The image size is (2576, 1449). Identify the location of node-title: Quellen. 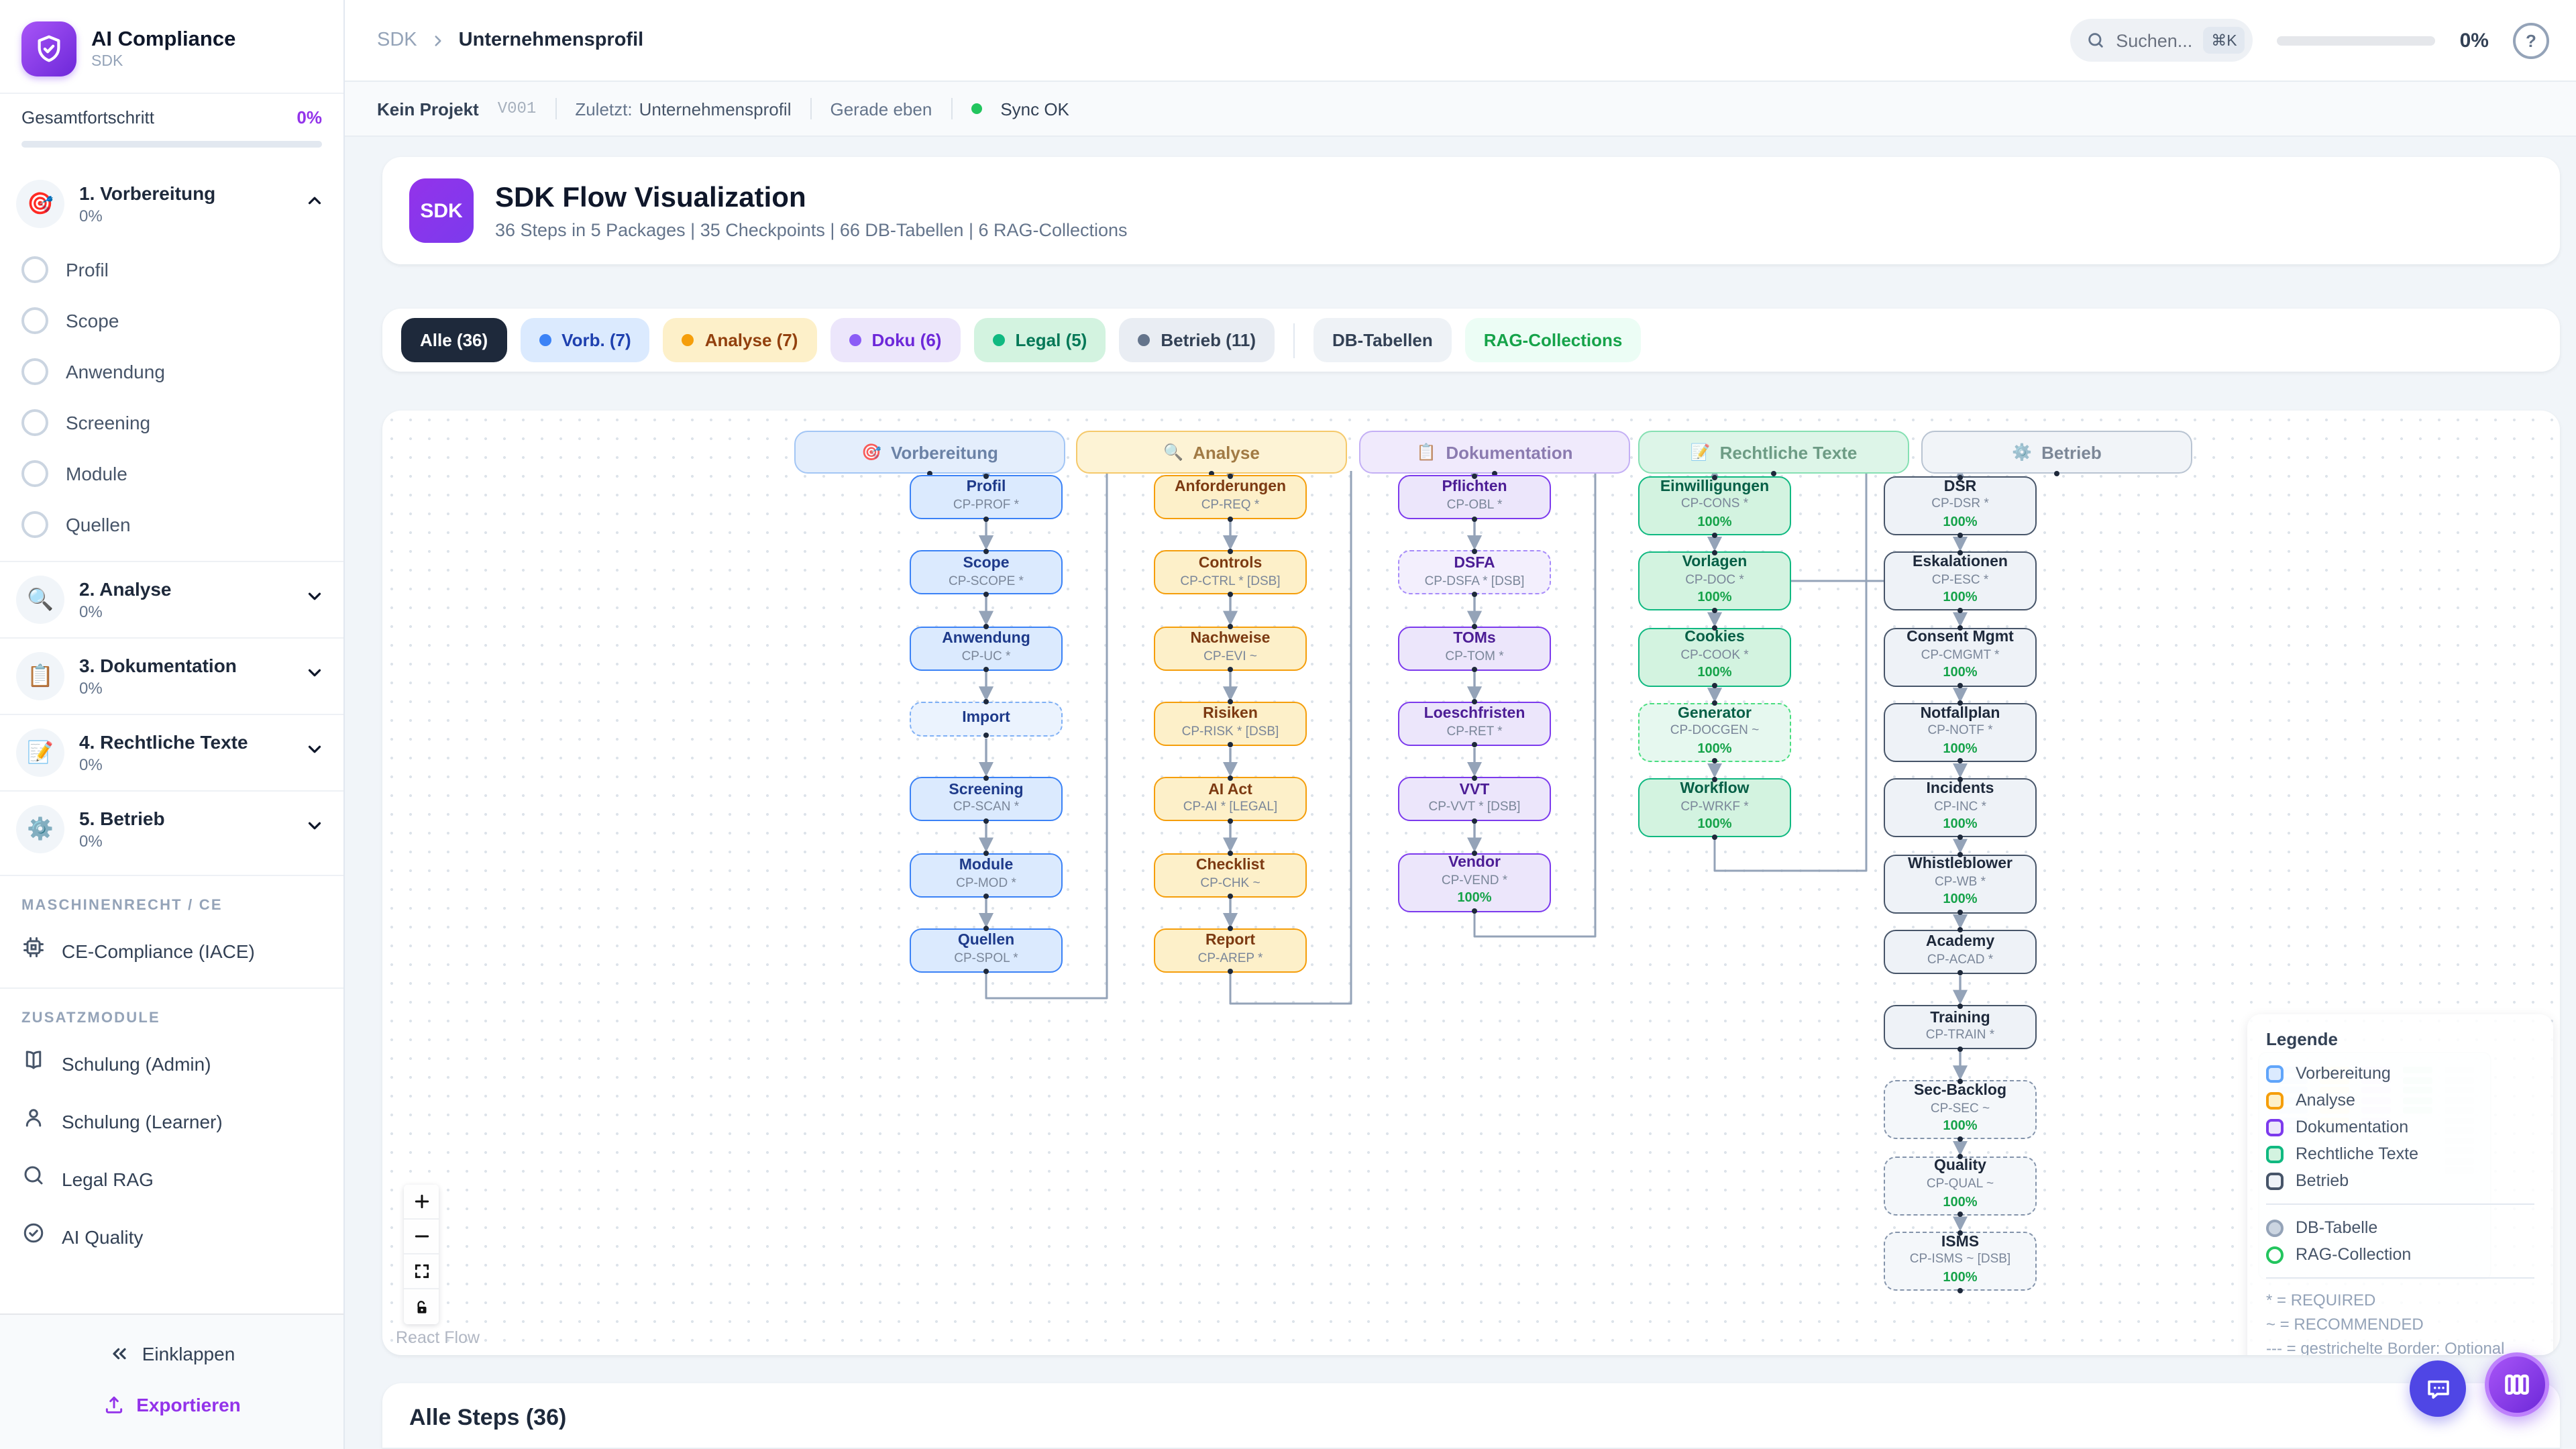
(986, 940).